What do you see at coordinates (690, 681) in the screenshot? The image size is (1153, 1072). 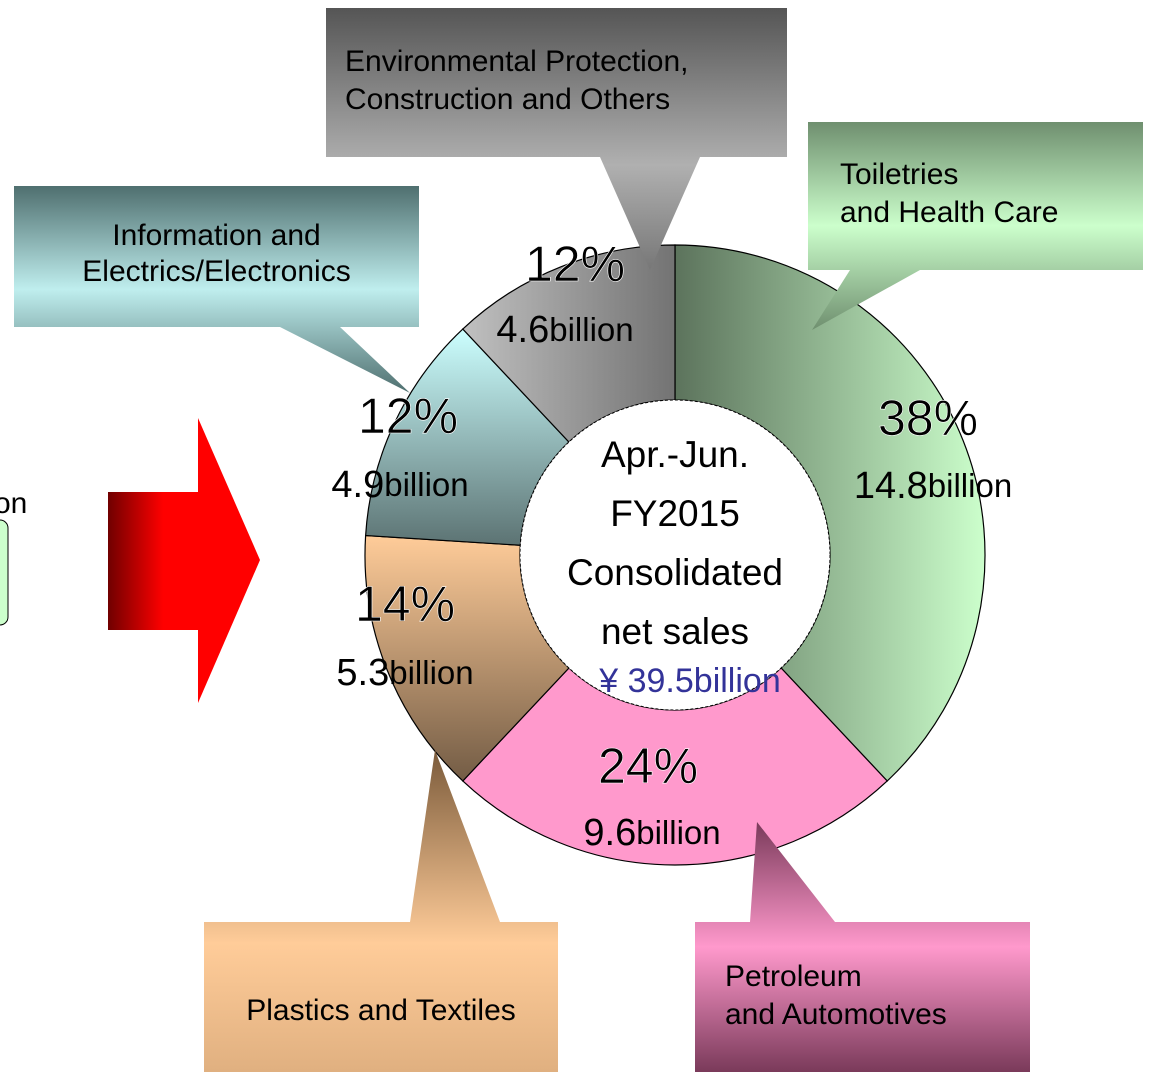 I see `total-label: ¥ 39.5billion` at bounding box center [690, 681].